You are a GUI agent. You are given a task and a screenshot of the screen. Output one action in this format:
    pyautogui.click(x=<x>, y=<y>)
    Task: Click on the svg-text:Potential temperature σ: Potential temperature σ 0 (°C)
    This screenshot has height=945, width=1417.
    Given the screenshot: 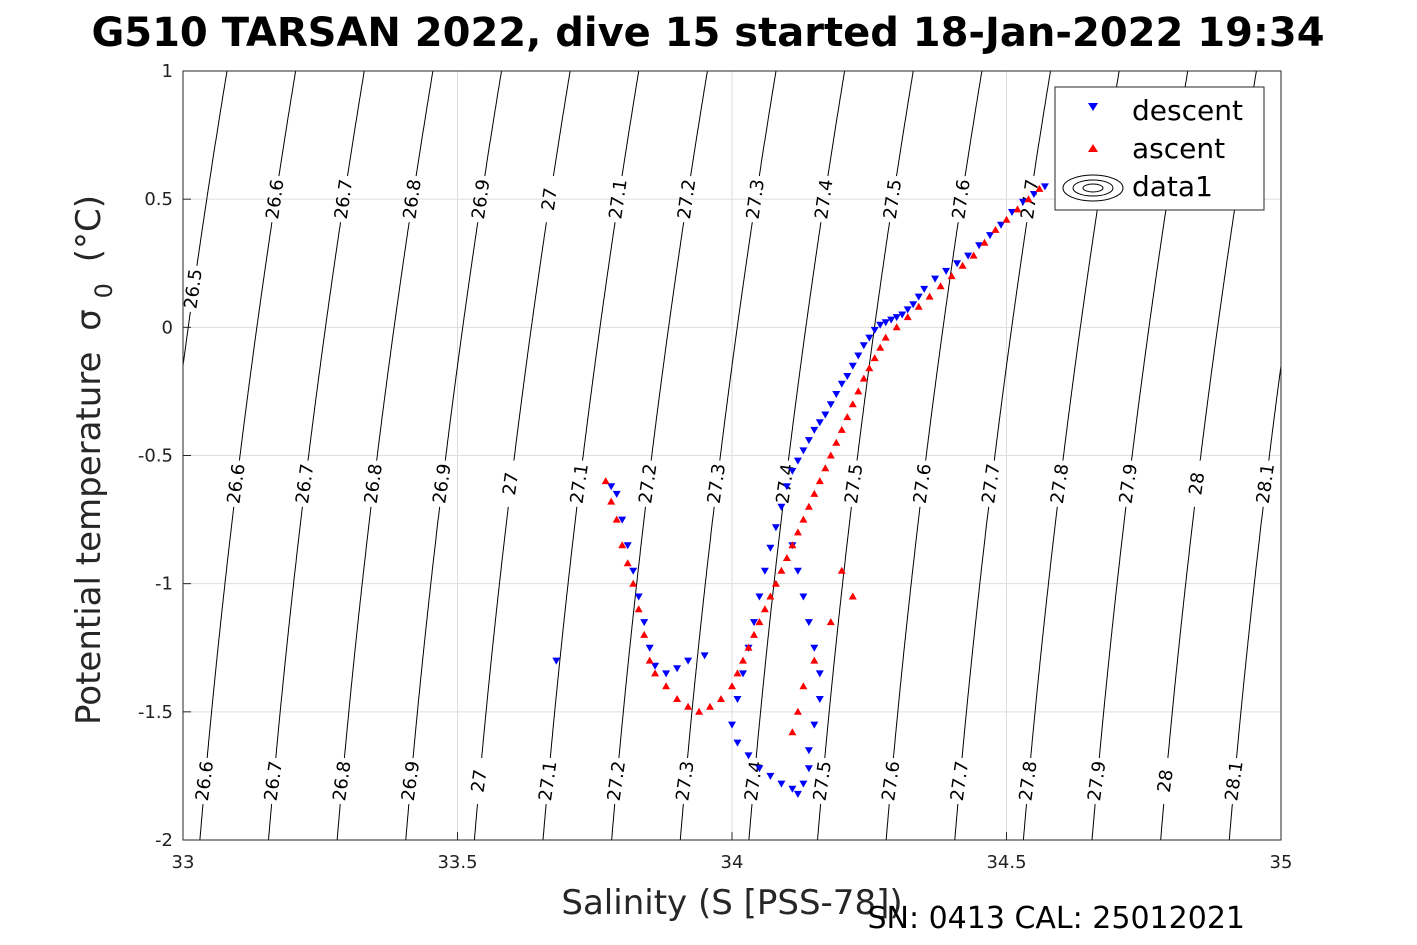 What is the action you would take?
    pyautogui.click(x=95, y=460)
    